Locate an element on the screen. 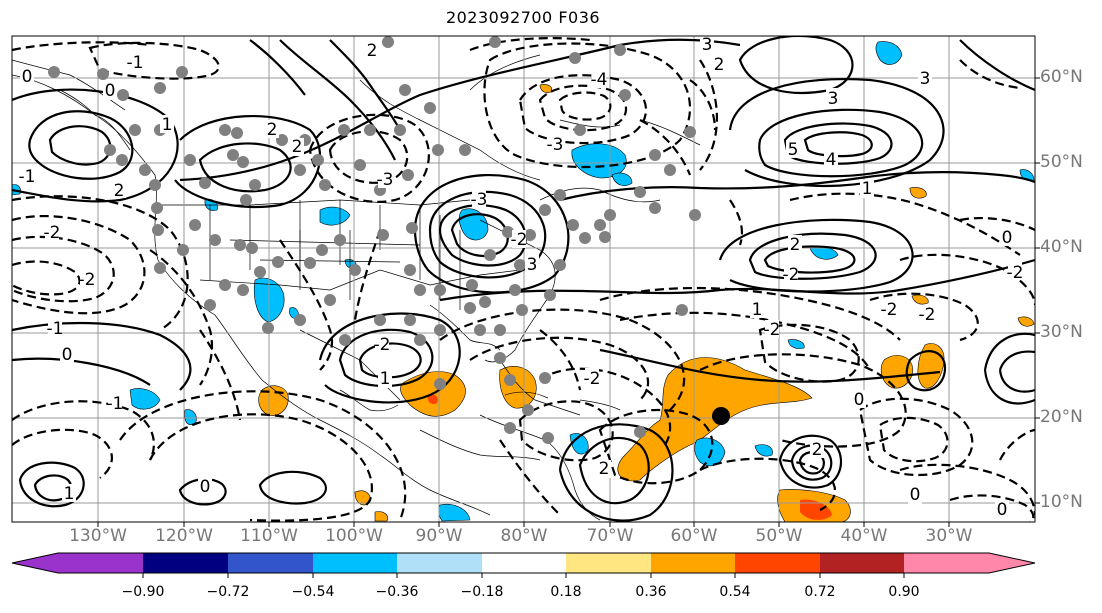  colorbar-tick: −0.54 is located at coordinates (313, 592).